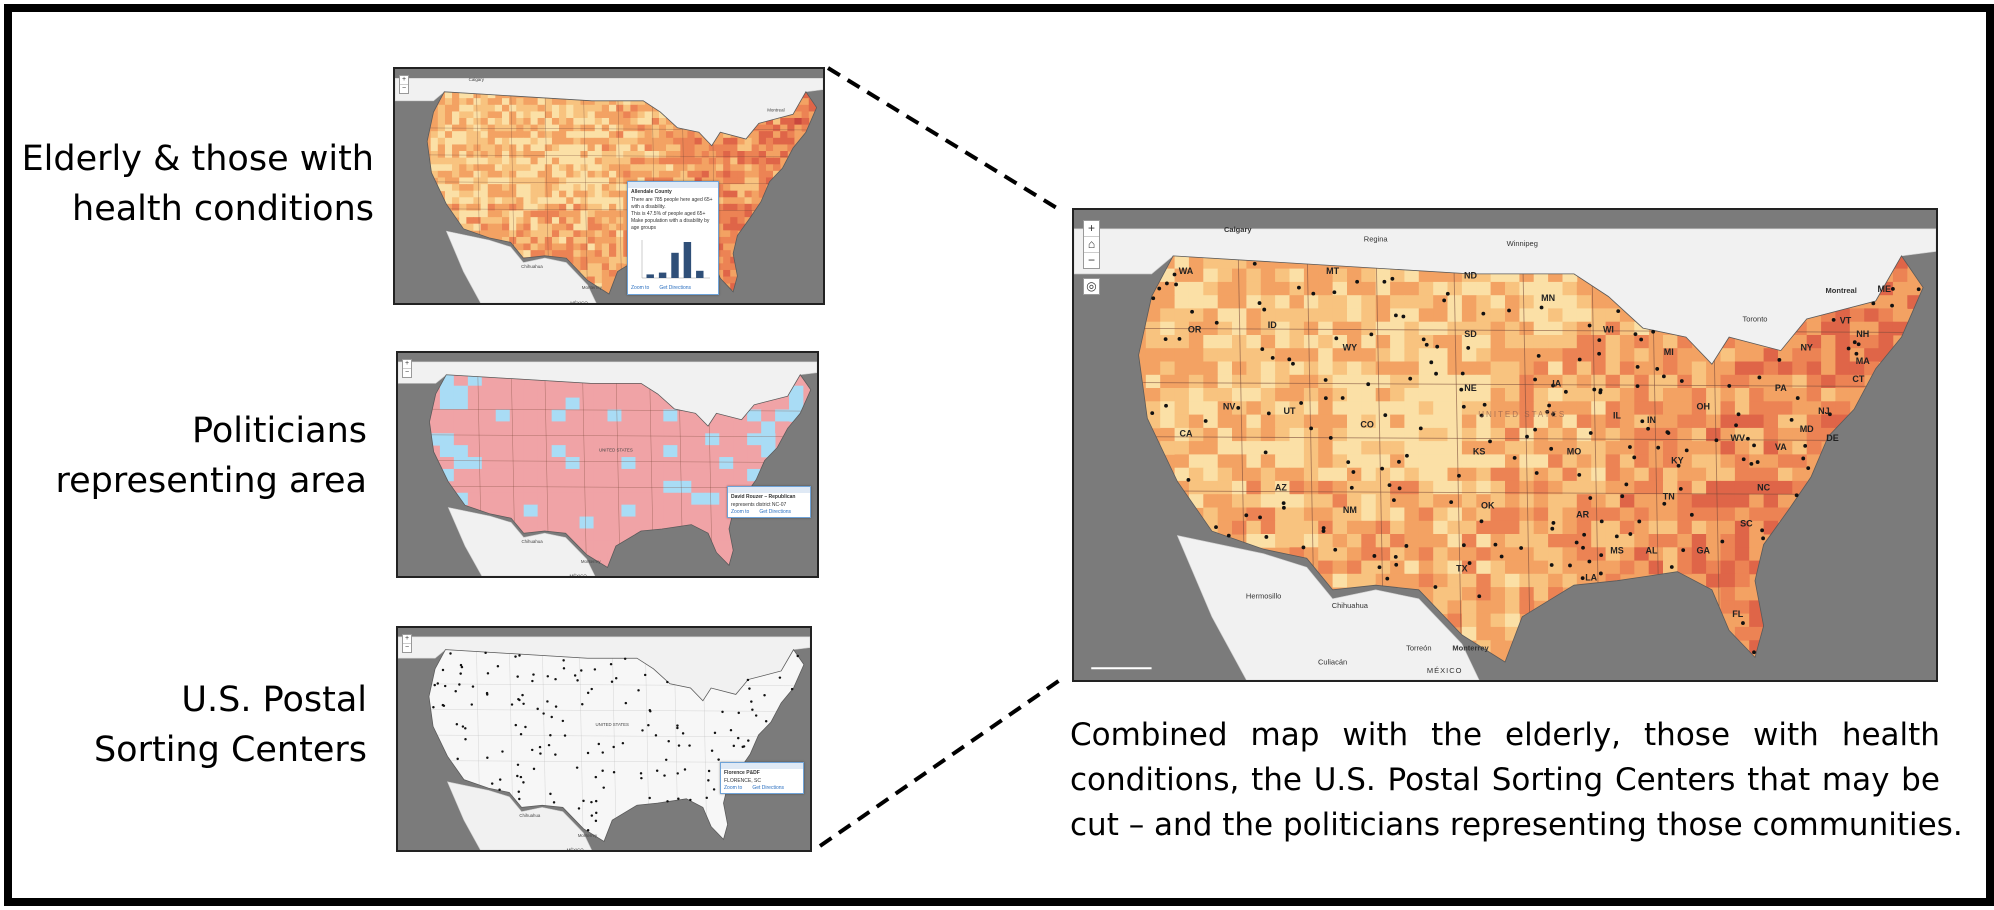 Image resolution: width=1994 pixels, height=910 pixels. Describe the element at coordinates (404, 84) in the screenshot. I see `thumb-elderly-zoom: + −` at that location.